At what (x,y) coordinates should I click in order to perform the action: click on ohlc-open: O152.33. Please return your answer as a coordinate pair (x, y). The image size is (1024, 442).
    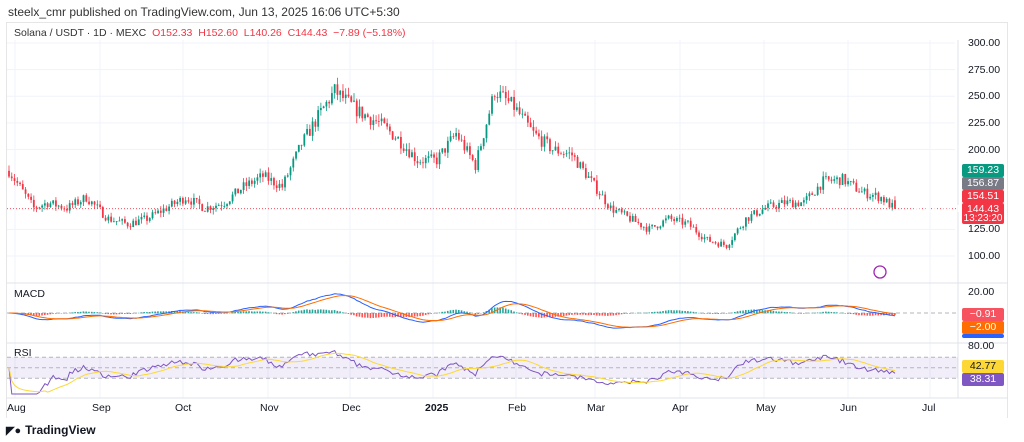
    Looking at the image, I should click on (172, 33).